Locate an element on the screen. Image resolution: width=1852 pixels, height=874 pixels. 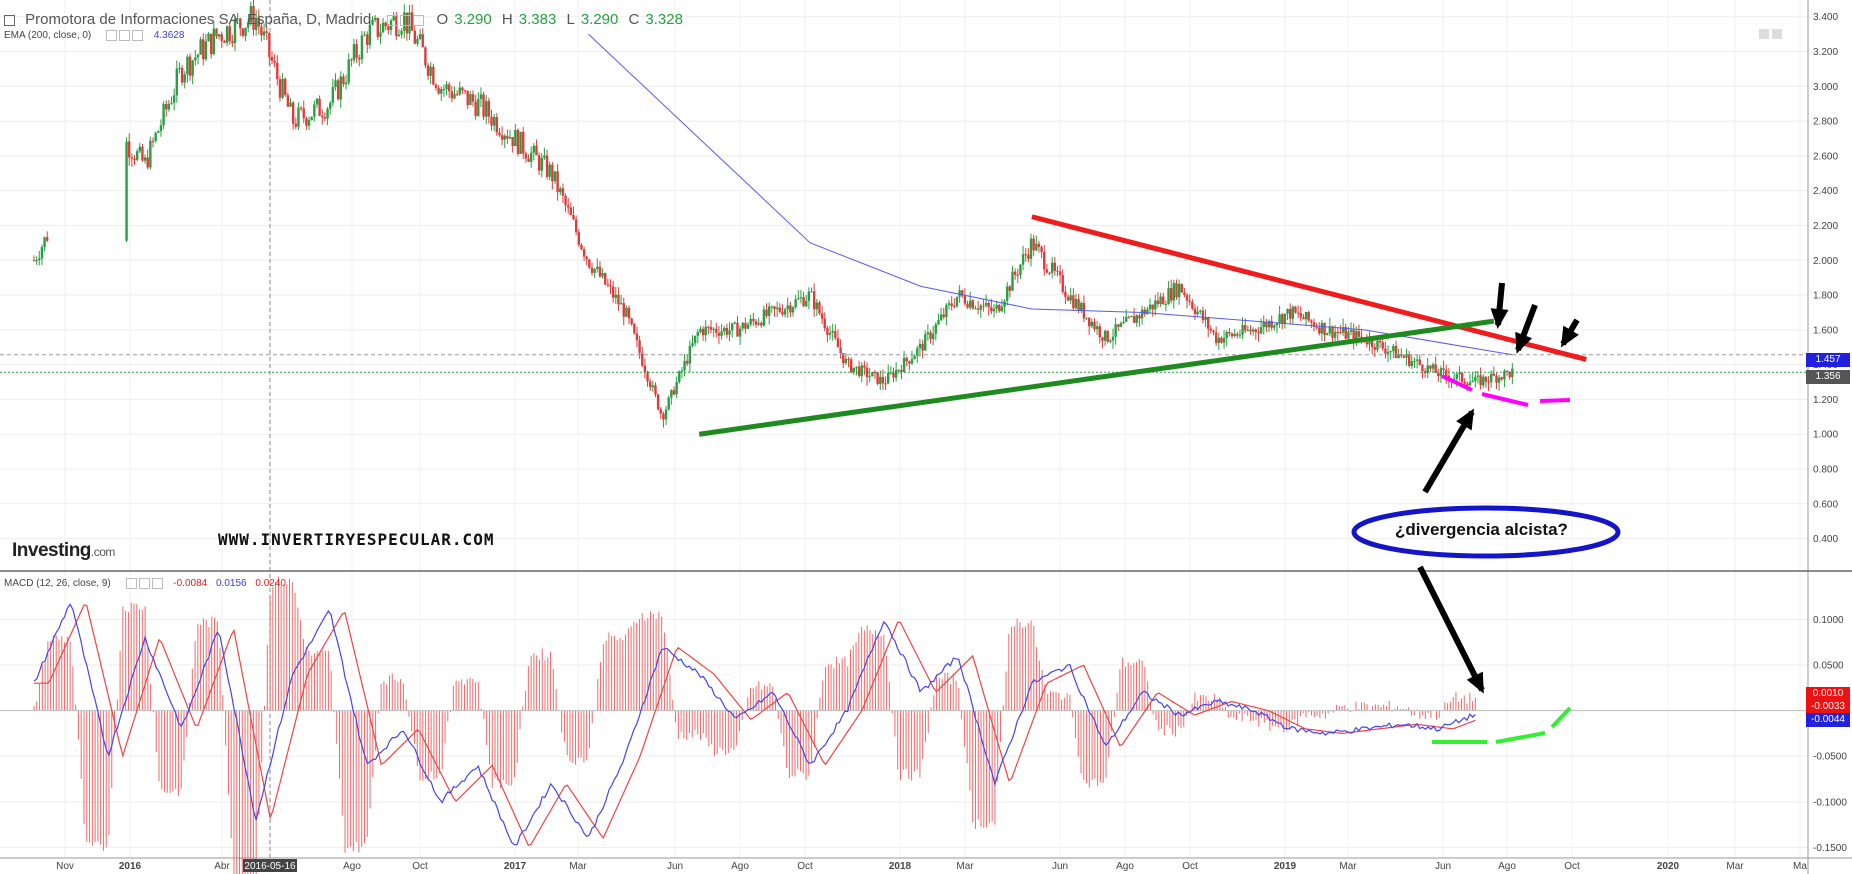
macd-buttons is located at coordinates (145, 583).